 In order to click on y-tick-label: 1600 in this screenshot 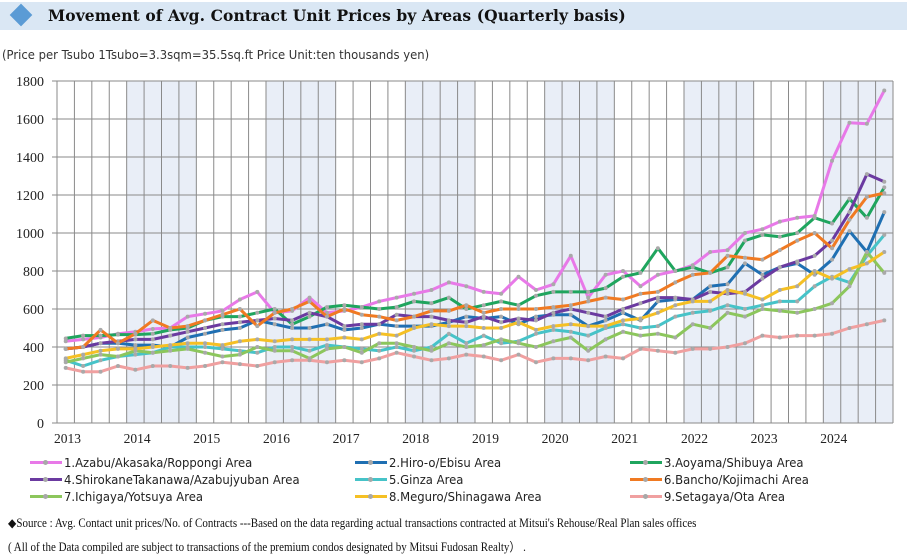, I will do `click(30, 120)`.